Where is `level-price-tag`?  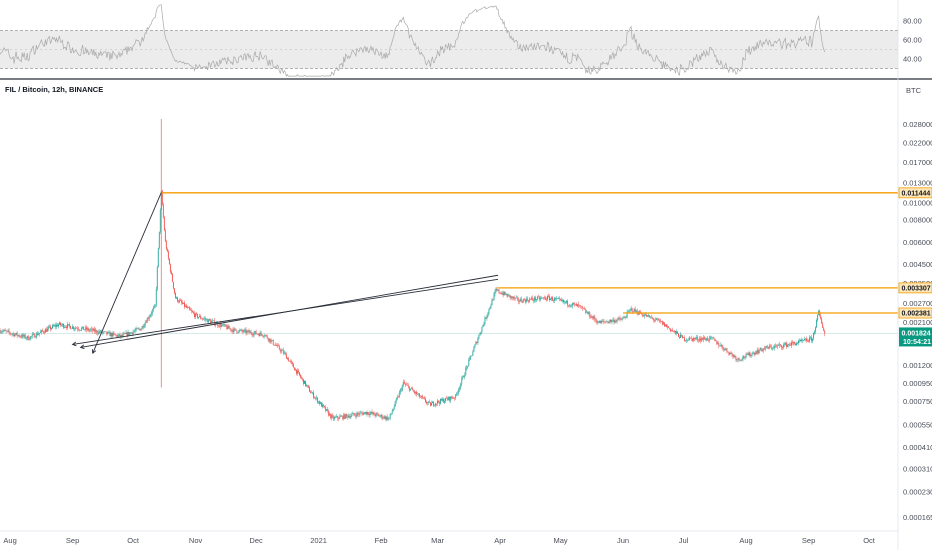
level-price-tag is located at coordinates (915, 288).